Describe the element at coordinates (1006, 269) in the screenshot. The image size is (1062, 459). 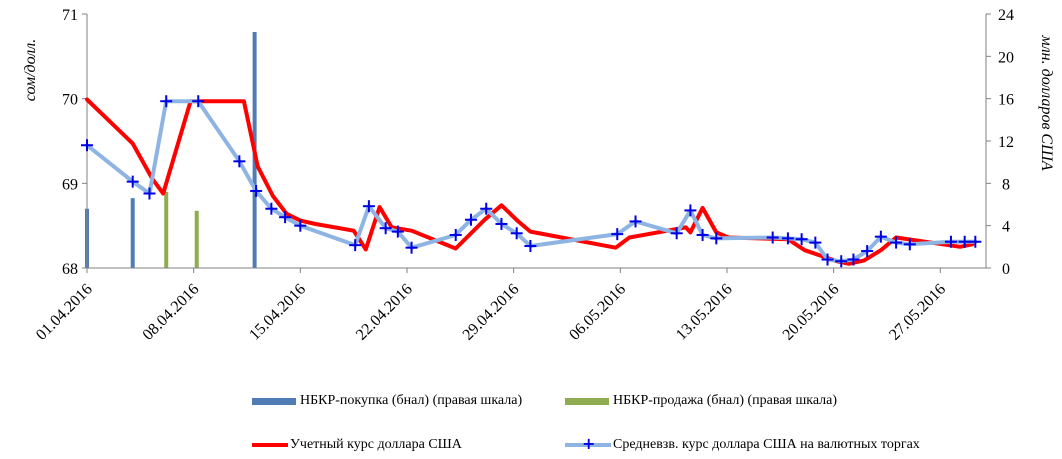
I see `y-right-tick-label: 0` at that location.